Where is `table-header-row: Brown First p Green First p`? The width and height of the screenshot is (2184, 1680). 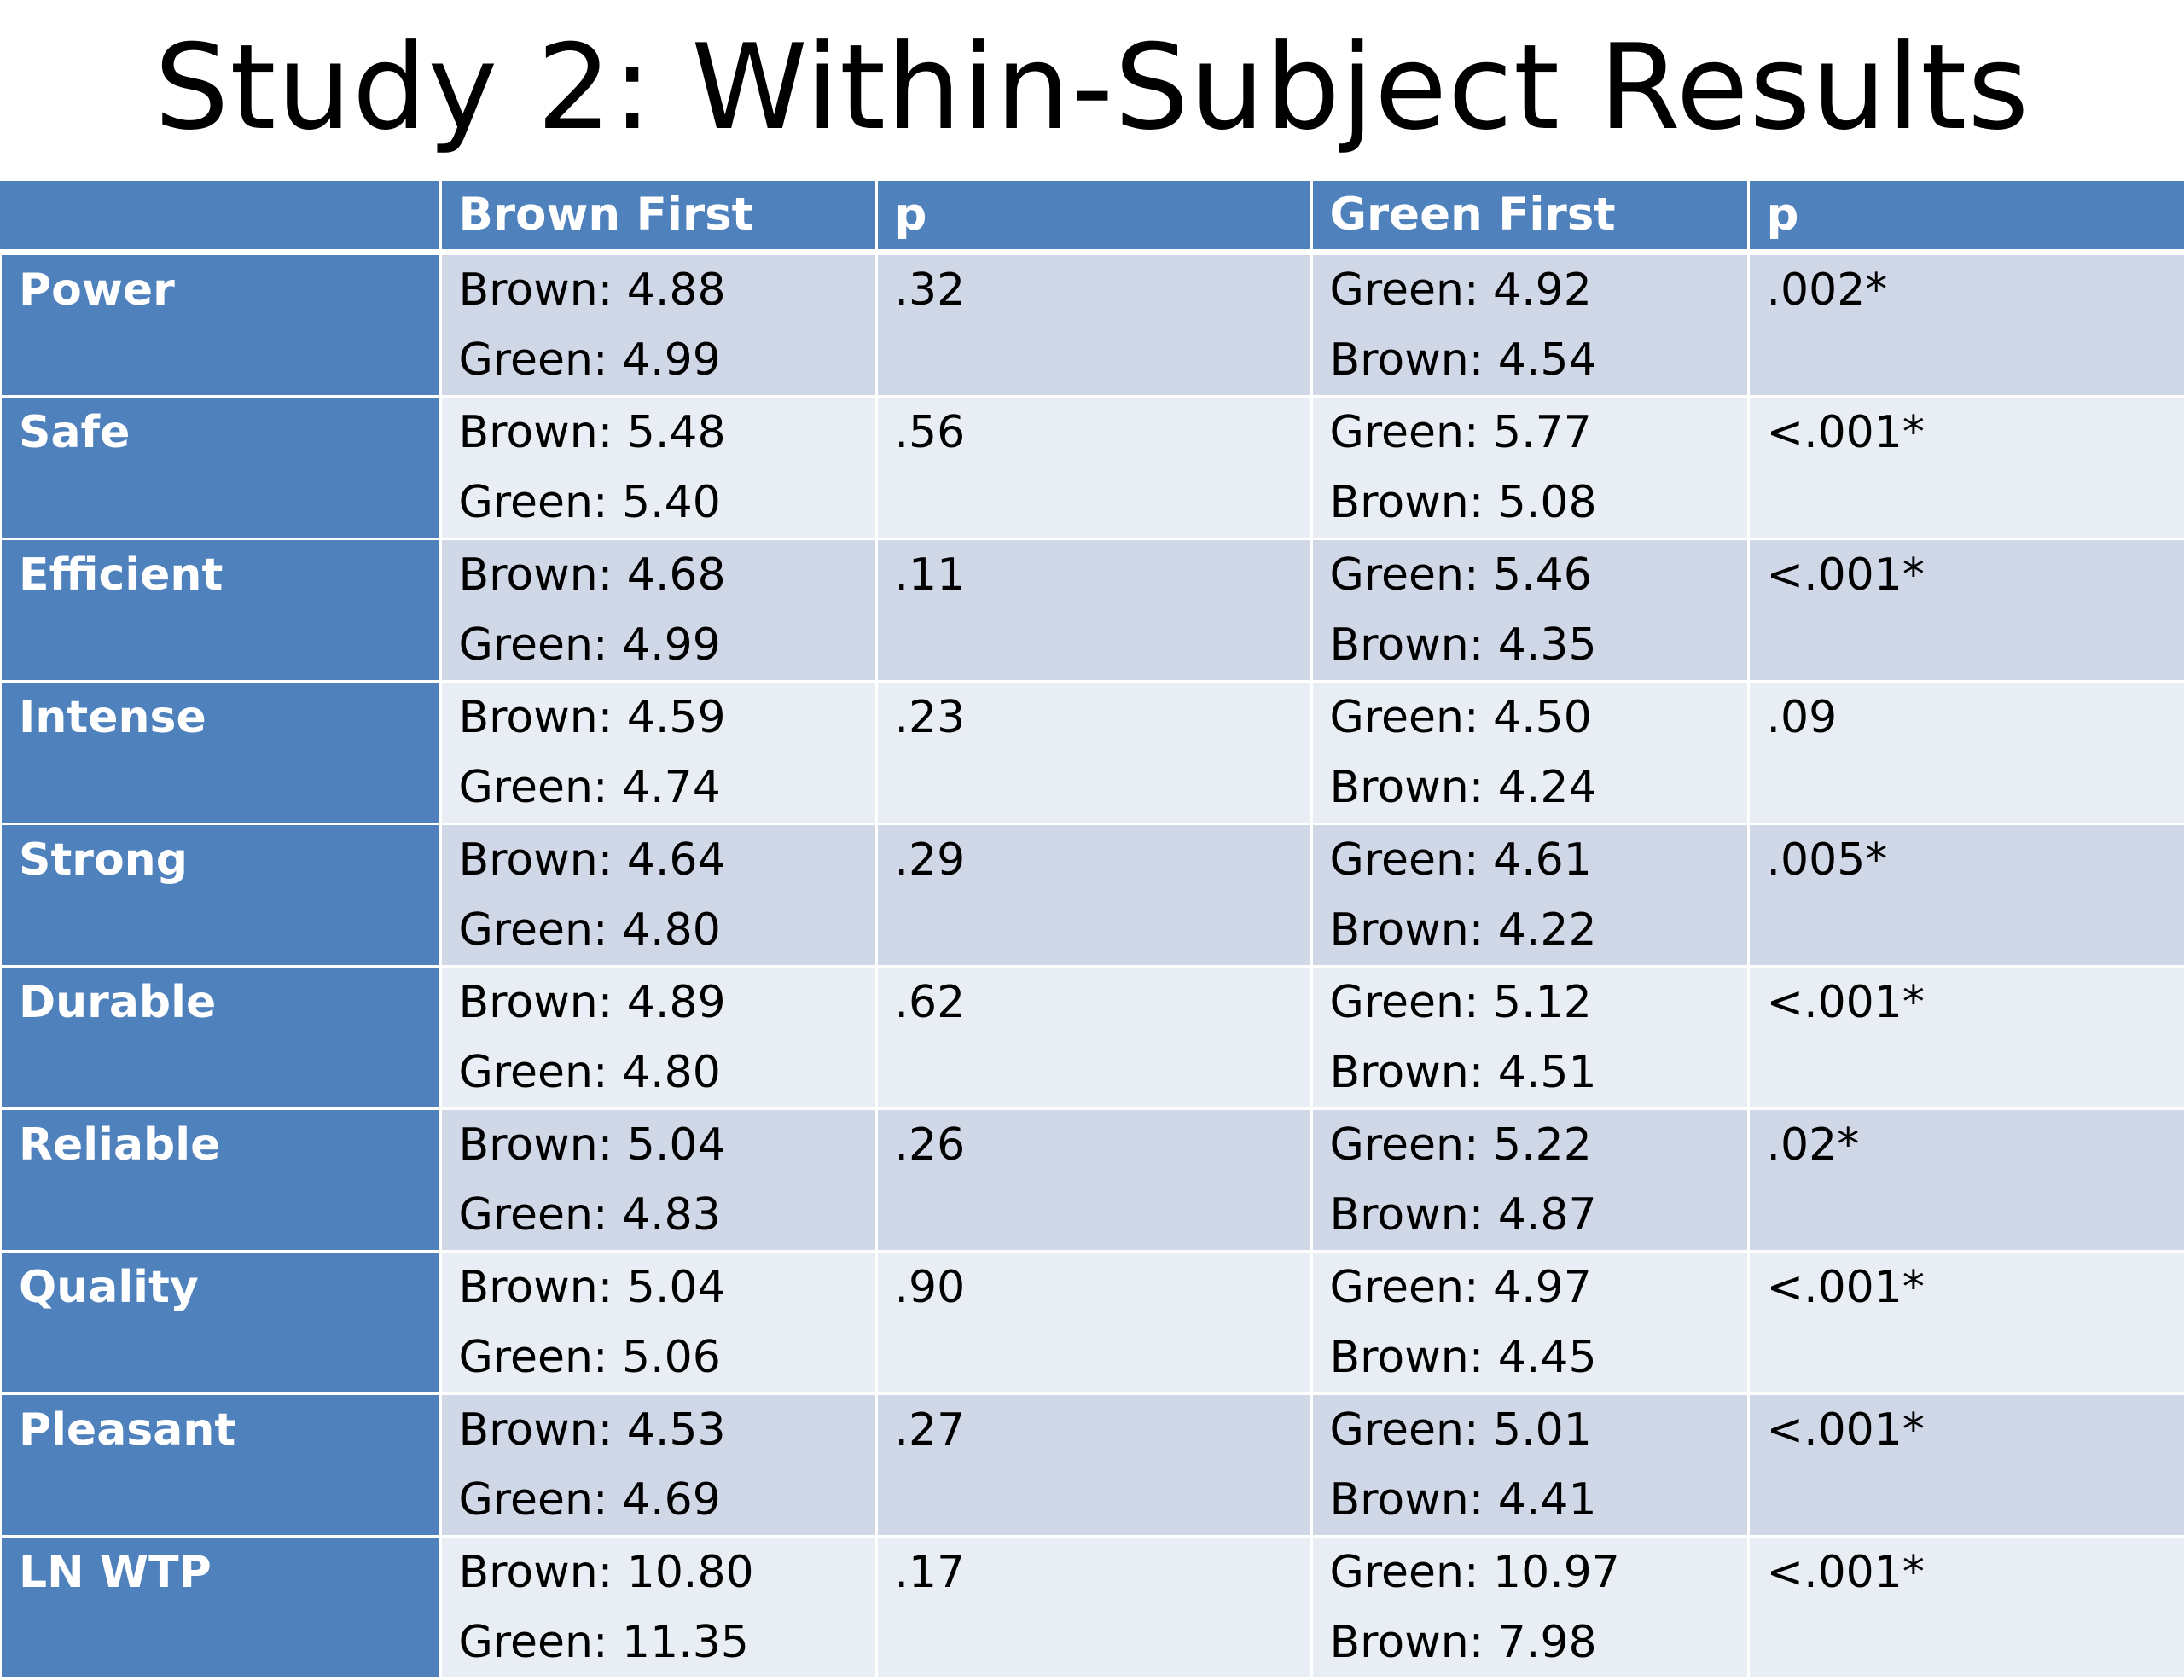
table-header-row: Brown First p Green First p is located at coordinates (1092, 218).